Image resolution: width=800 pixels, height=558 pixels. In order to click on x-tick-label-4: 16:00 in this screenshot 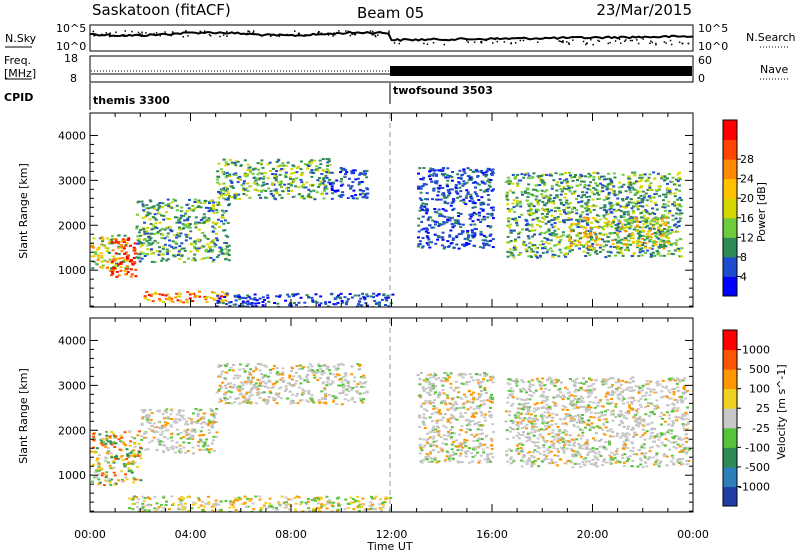, I will do `click(492, 534)`.